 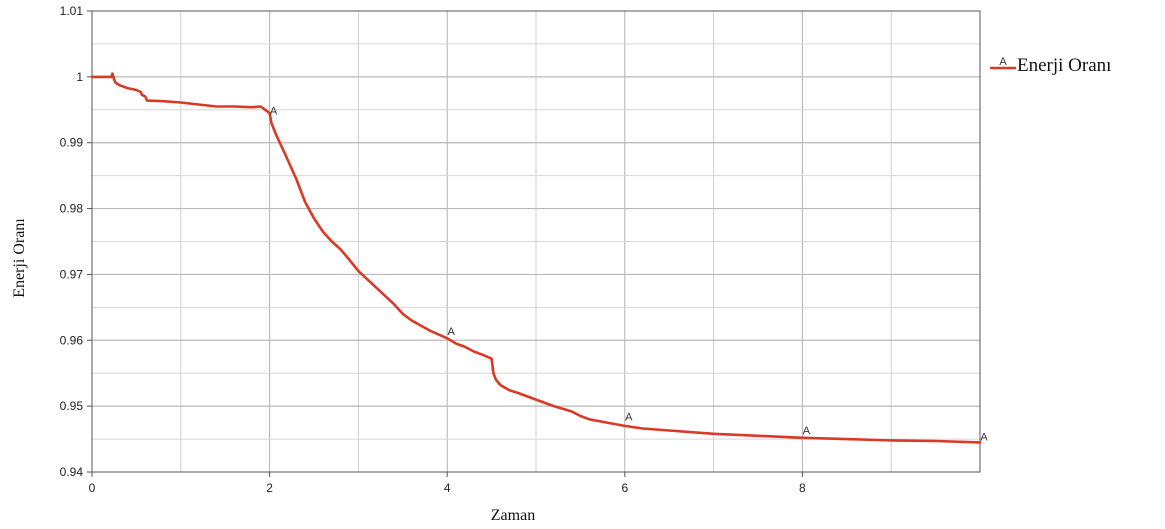 What do you see at coordinates (802, 488) in the screenshot?
I see `x-tick-label: 8` at bounding box center [802, 488].